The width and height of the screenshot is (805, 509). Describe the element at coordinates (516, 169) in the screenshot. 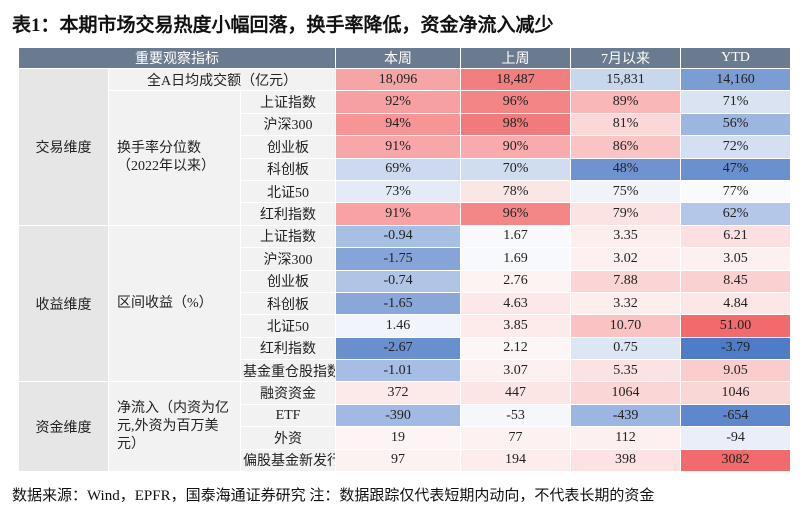

I see `value-cell: 70%` at that location.